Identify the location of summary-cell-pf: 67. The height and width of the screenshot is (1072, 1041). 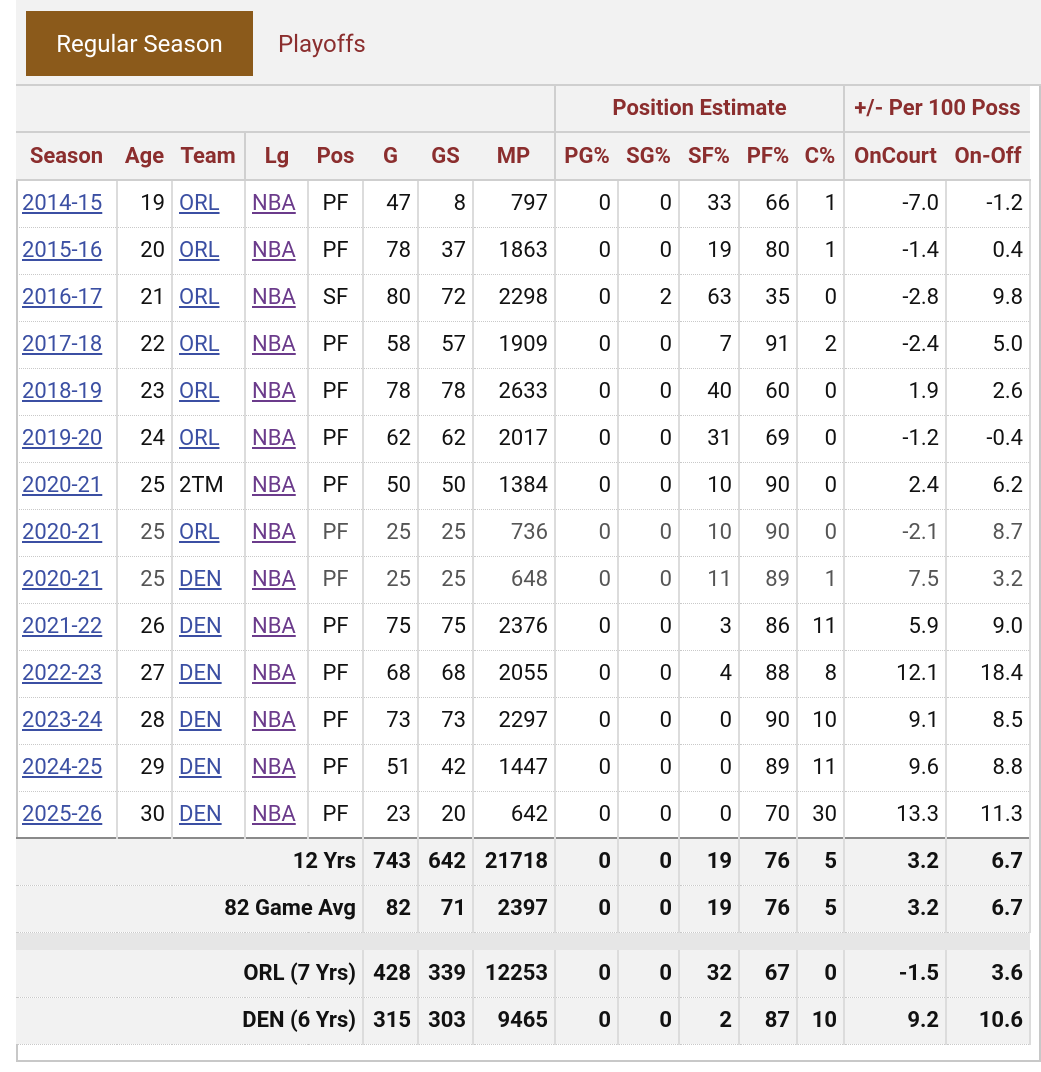
(768, 974).